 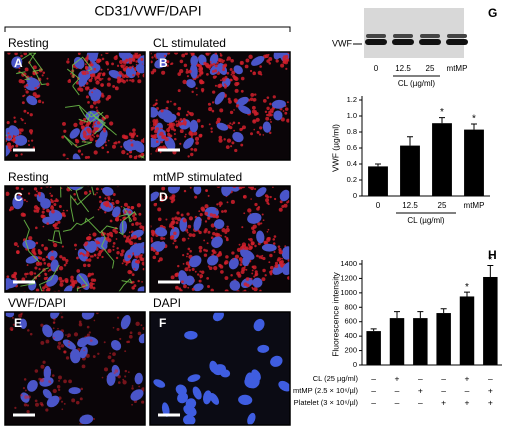 What do you see at coordinates (467, 287) in the screenshot?
I see `significance-mark: *` at bounding box center [467, 287].